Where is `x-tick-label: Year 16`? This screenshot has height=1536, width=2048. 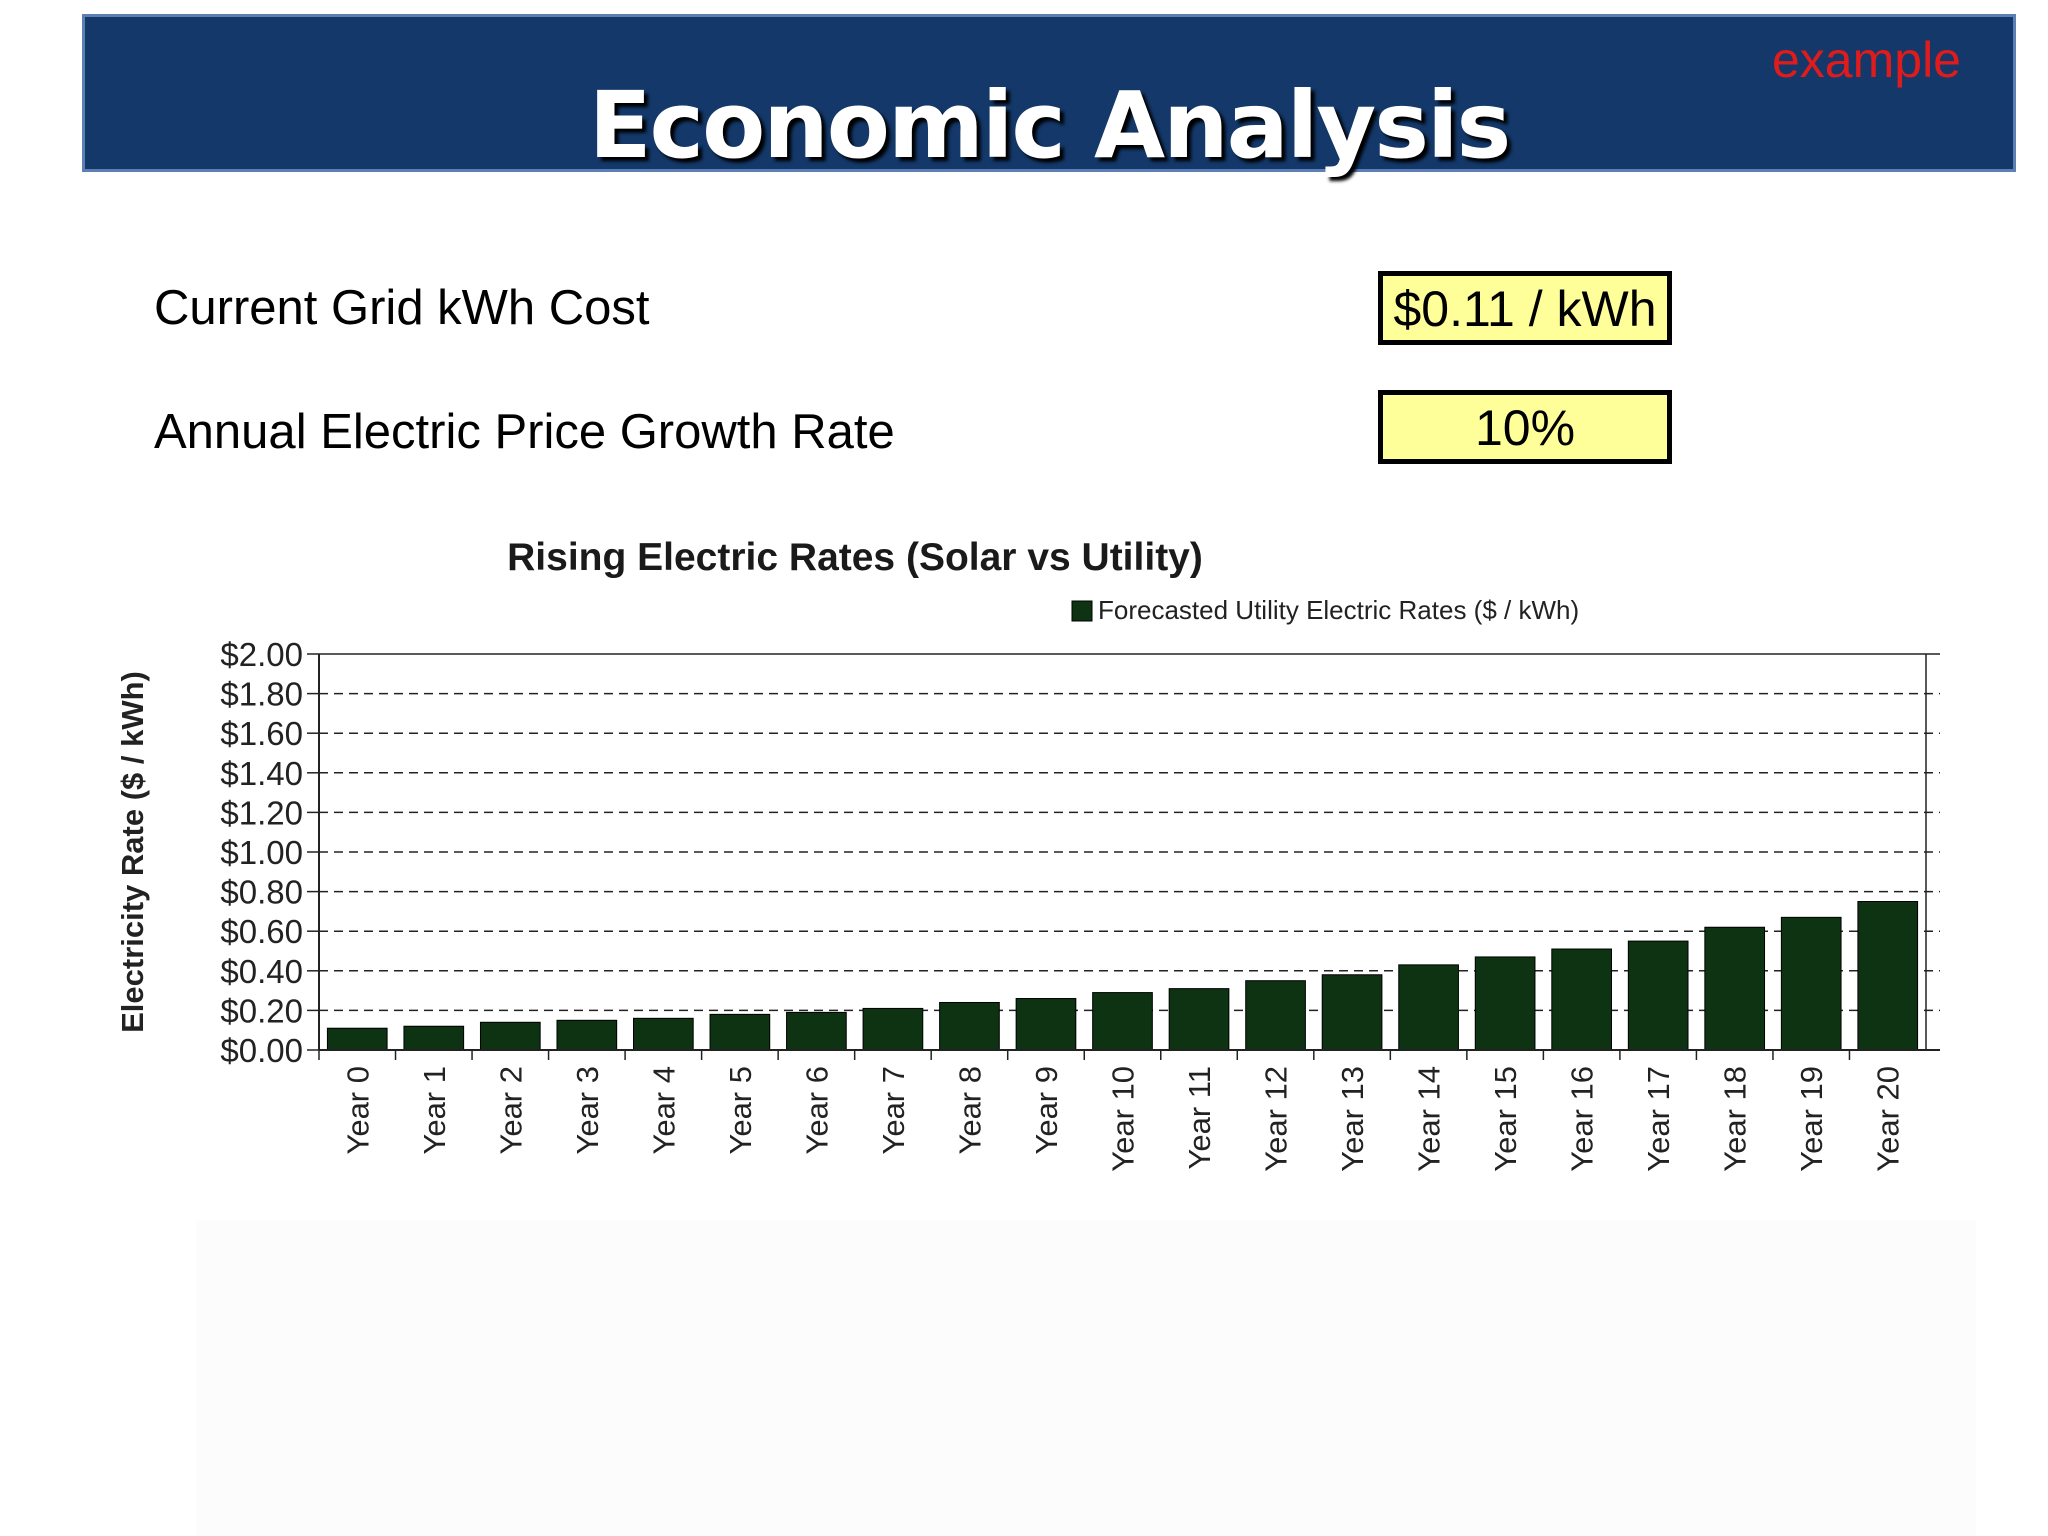 x-tick-label: Year 16 is located at coordinates (1582, 1119).